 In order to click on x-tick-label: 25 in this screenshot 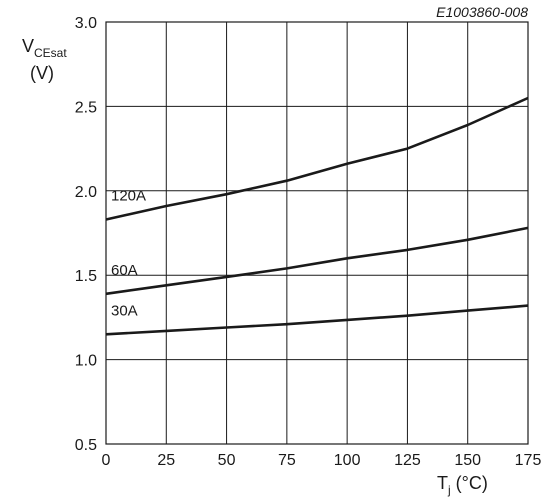, I will do `click(166, 460)`.